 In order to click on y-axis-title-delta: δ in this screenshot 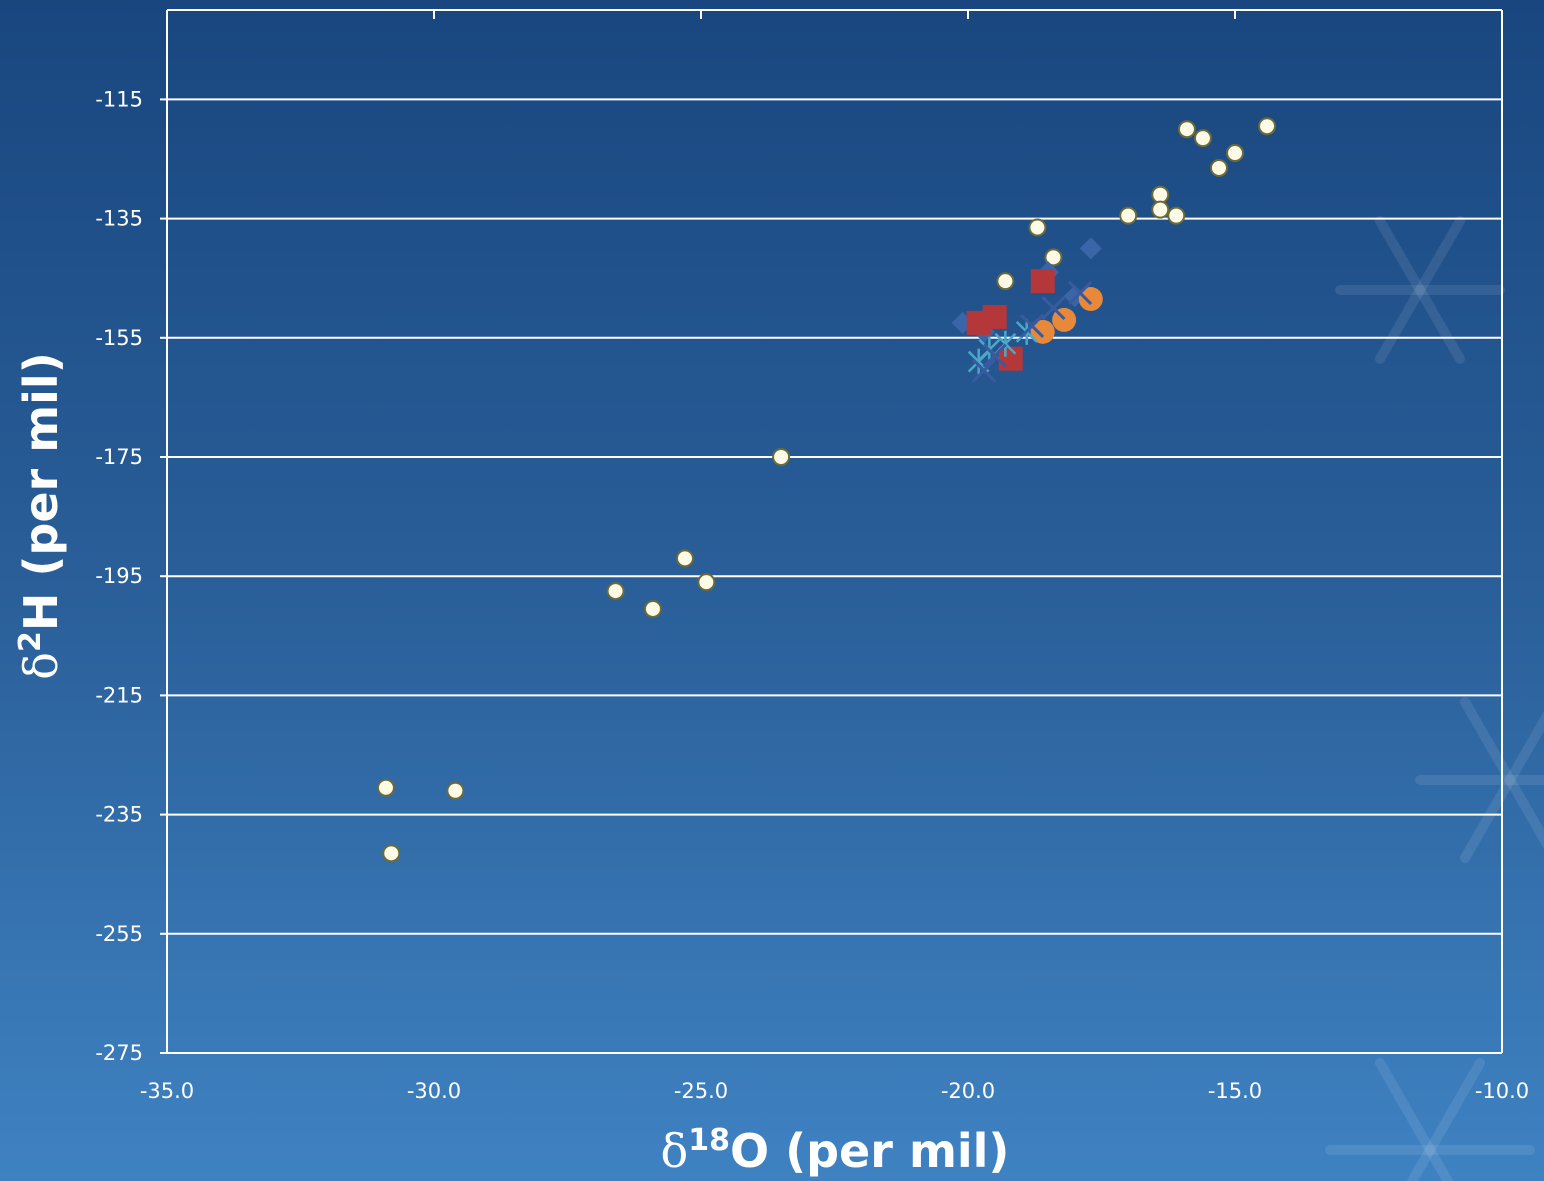, I will do `click(41, 666)`.